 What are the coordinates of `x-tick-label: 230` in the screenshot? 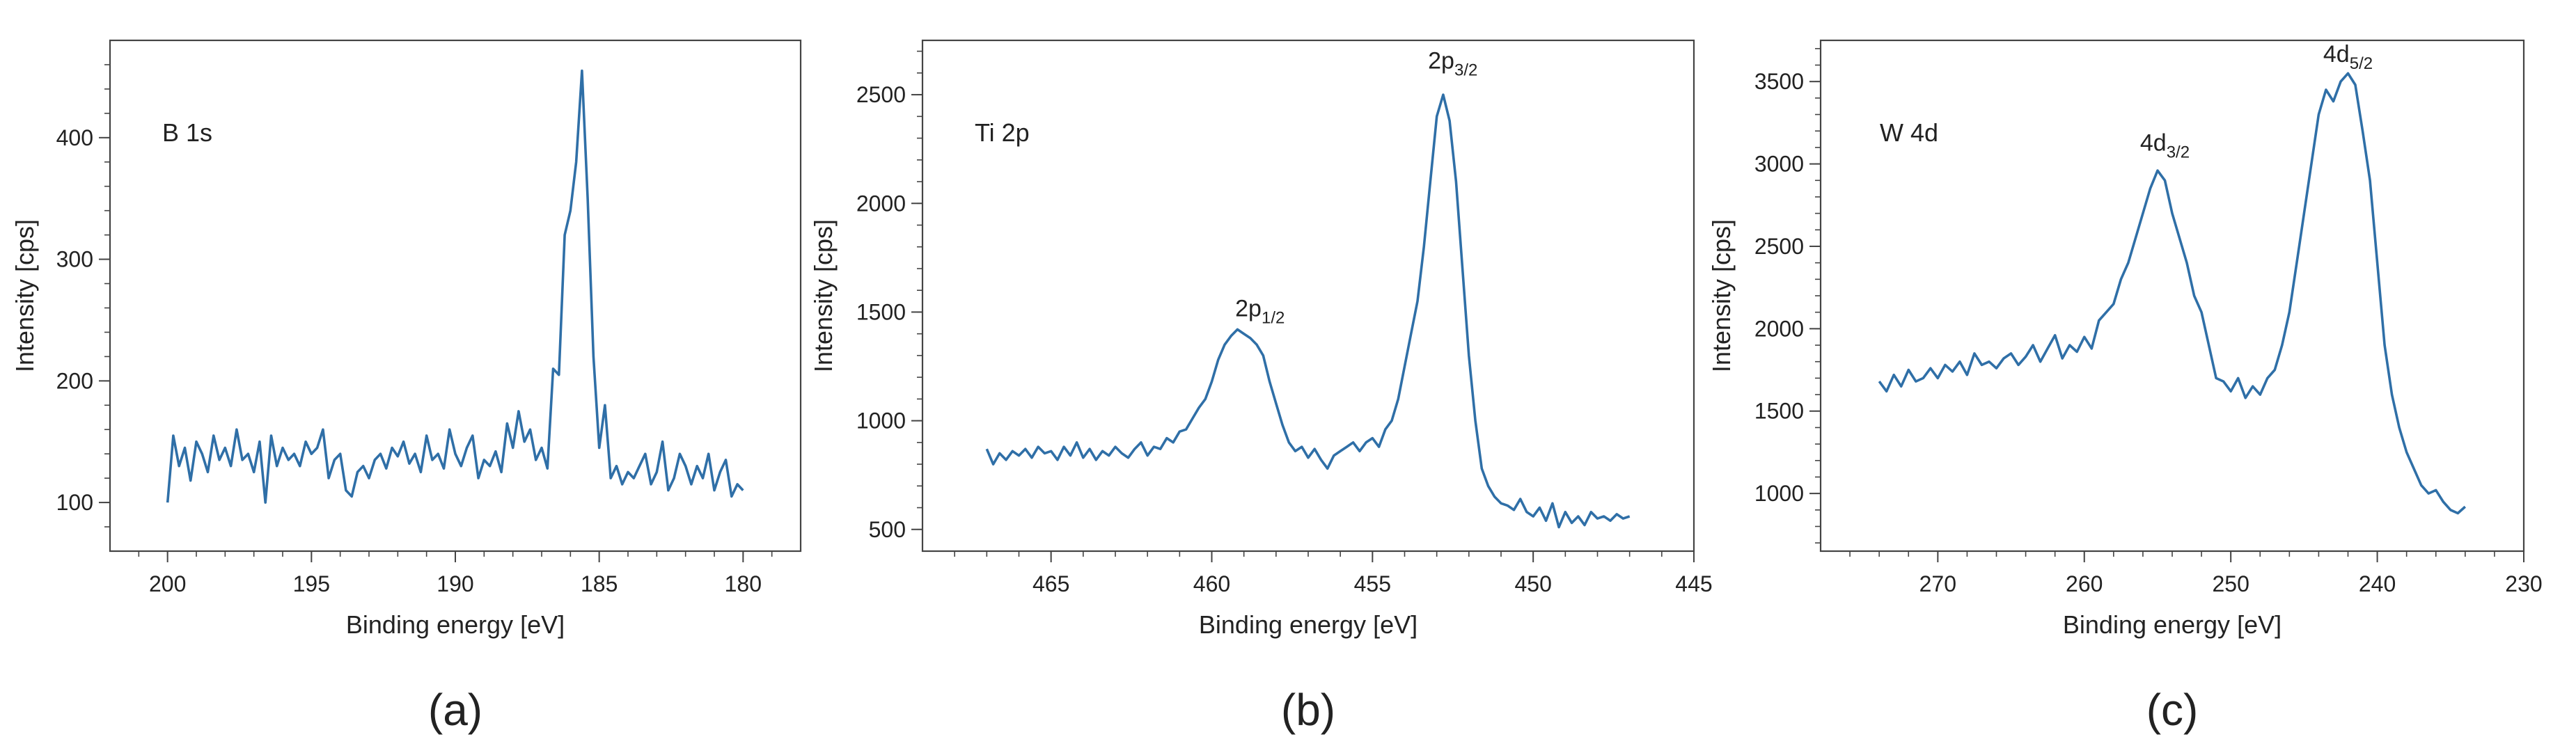 It's located at (2523, 584).